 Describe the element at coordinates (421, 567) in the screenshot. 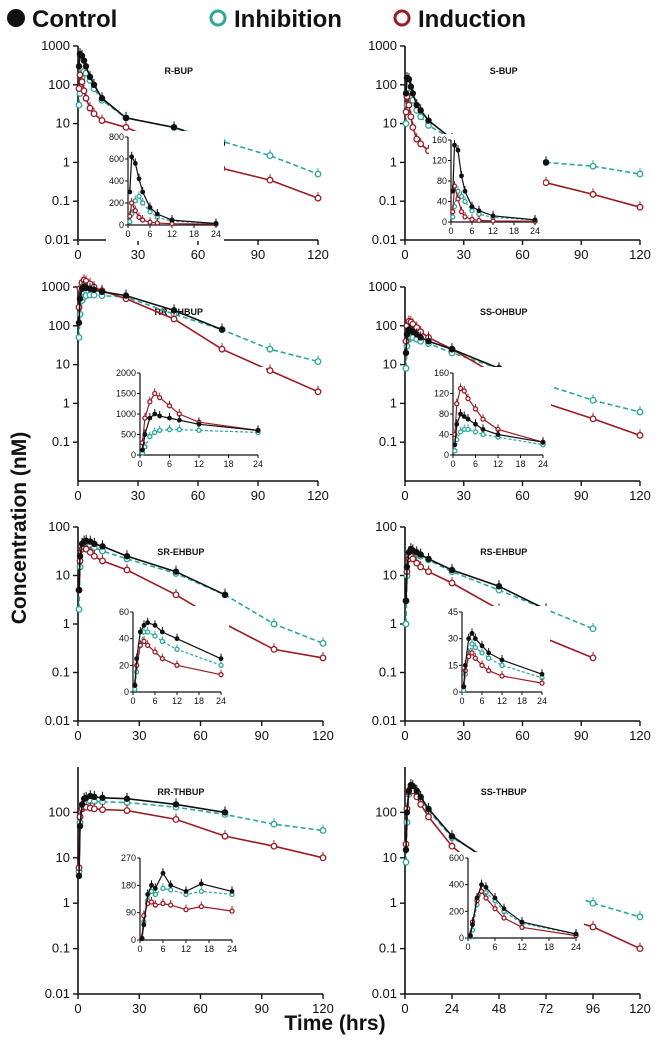

I see `panel-rs-ehbup-induction-point` at that location.